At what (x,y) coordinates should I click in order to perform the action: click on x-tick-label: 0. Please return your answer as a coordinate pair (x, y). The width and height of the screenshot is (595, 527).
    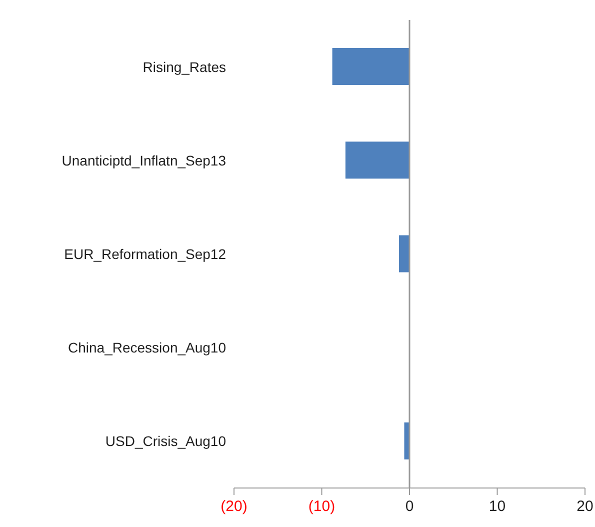
    Looking at the image, I should click on (409, 506).